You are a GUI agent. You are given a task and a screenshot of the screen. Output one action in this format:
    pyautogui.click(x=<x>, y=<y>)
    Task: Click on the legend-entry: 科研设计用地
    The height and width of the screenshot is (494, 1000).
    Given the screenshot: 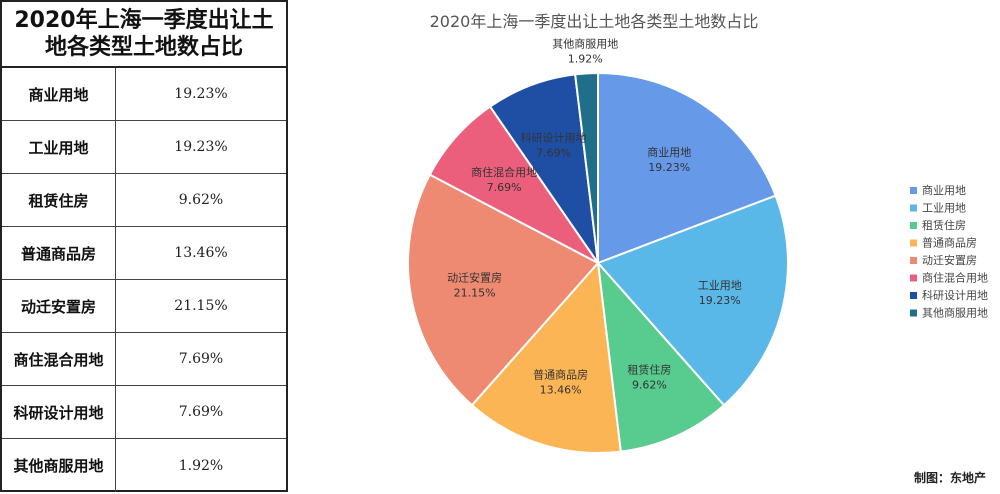 What is the action you would take?
    pyautogui.click(x=955, y=295)
    